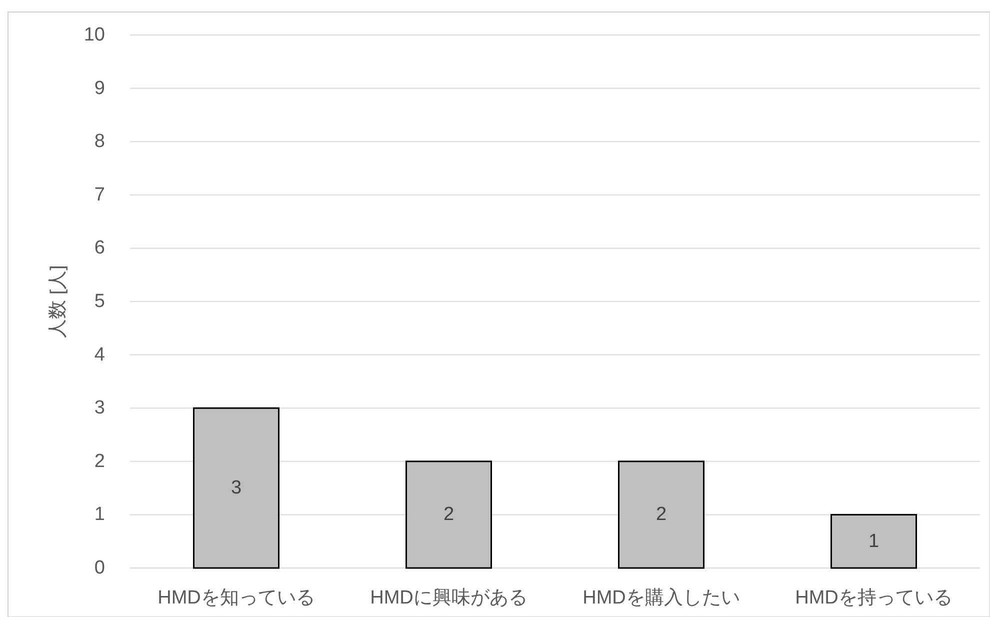 The image size is (990, 617). What do you see at coordinates (99, 88) in the screenshot?
I see `y-tick-label: 9` at bounding box center [99, 88].